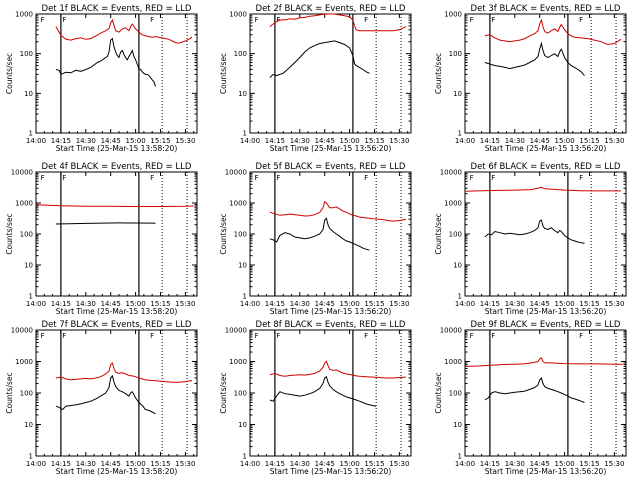  What do you see at coordinates (546, 9) in the screenshot?
I see `chart-title: Det 3f BLACK = Events, RED = LLD` at bounding box center [546, 9].